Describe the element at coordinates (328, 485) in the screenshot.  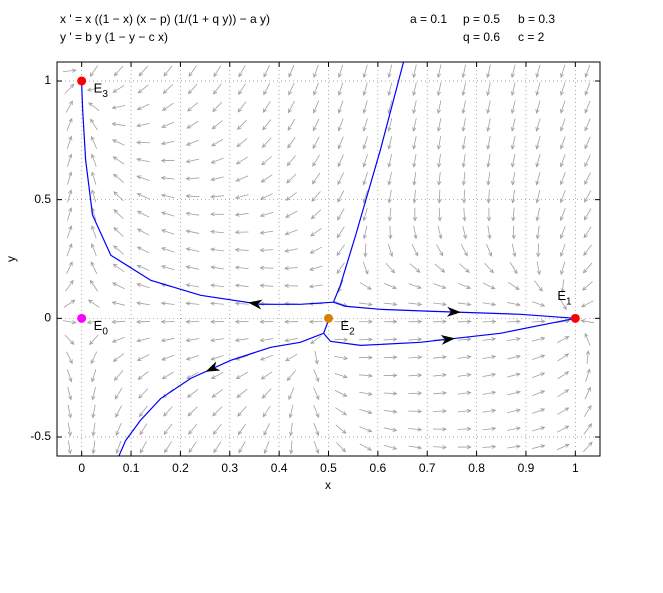
I see `x-axis-label: x` at that location.